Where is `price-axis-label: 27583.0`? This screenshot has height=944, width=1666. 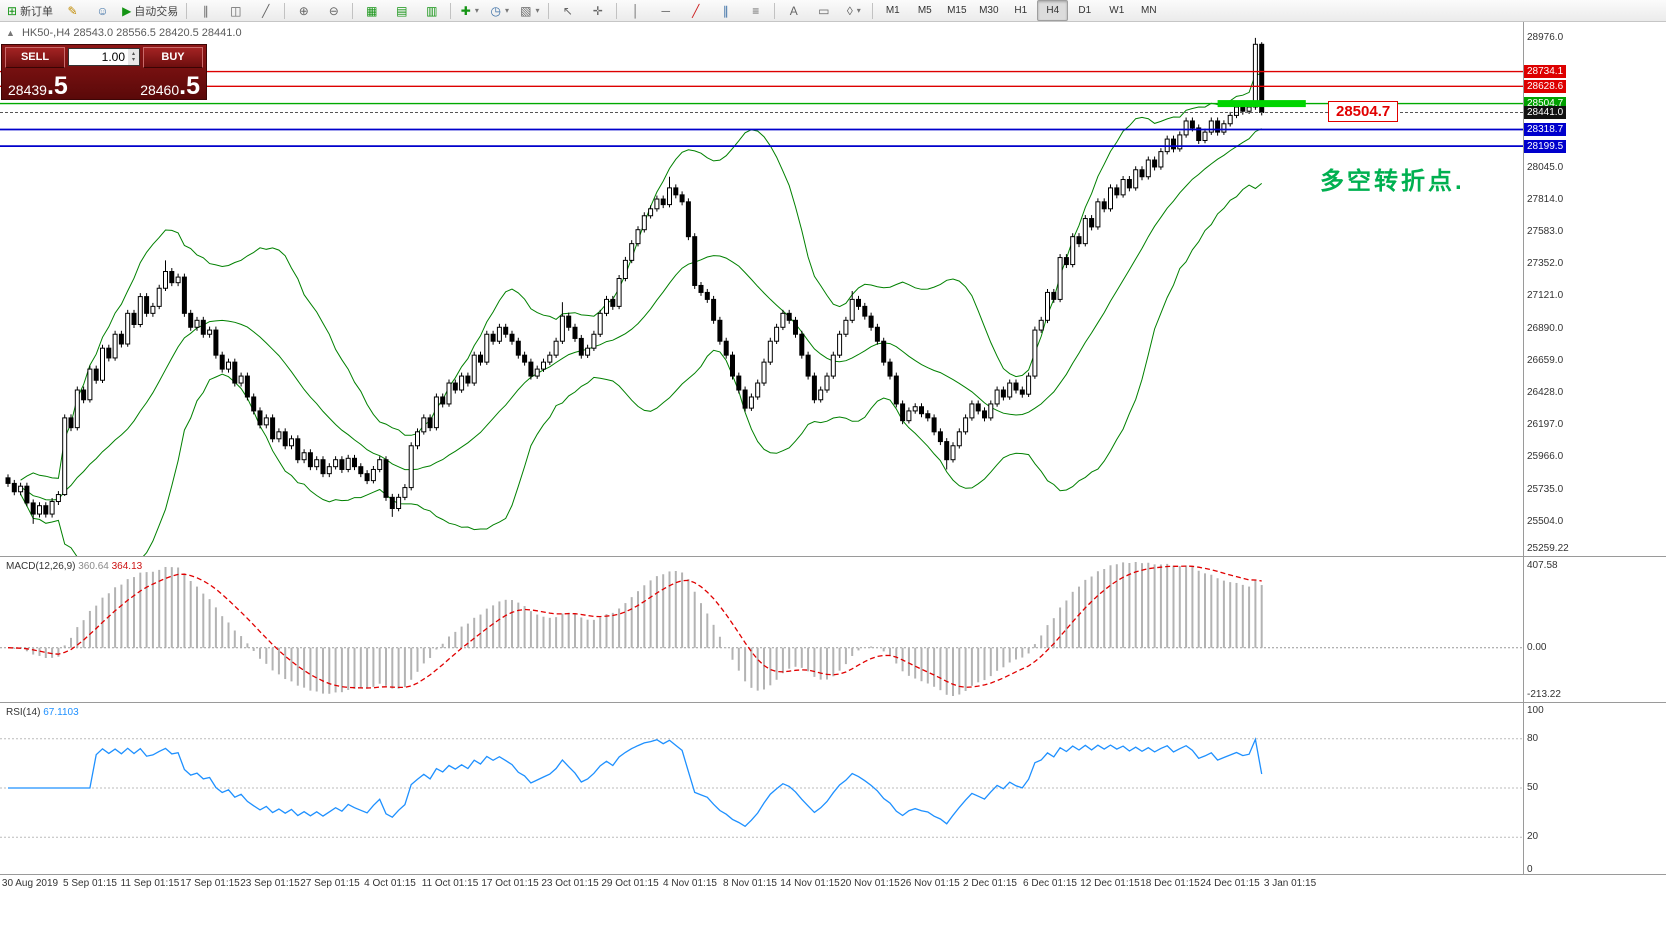
price-axis-label: 27583.0 is located at coordinates (1545, 232).